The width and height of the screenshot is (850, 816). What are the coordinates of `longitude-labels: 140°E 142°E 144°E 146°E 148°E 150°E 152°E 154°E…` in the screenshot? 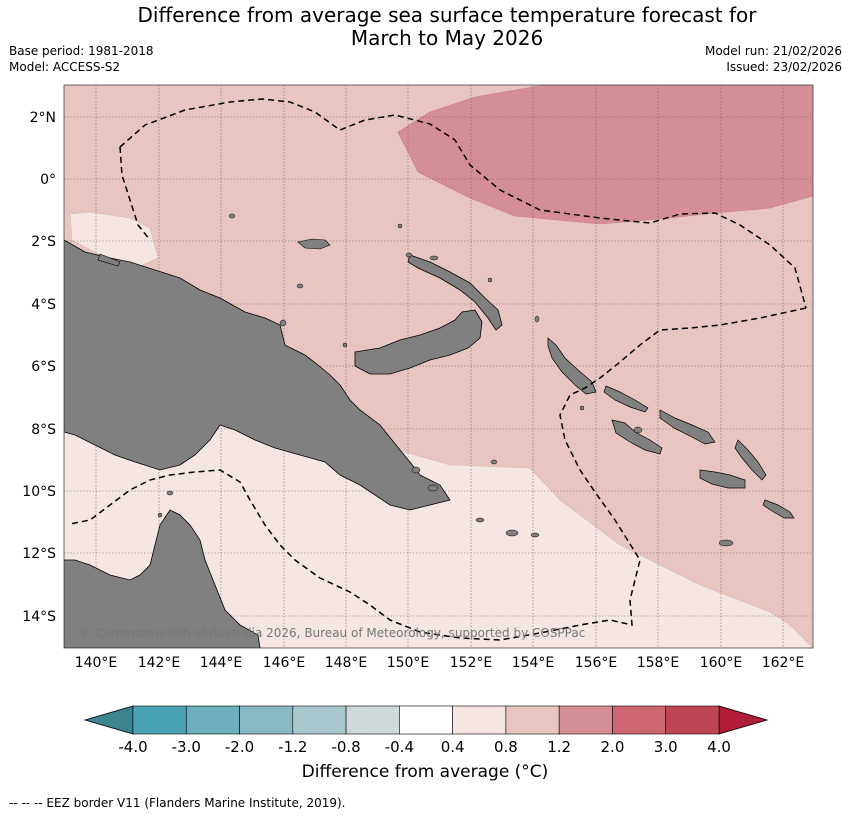 It's located at (440, 663).